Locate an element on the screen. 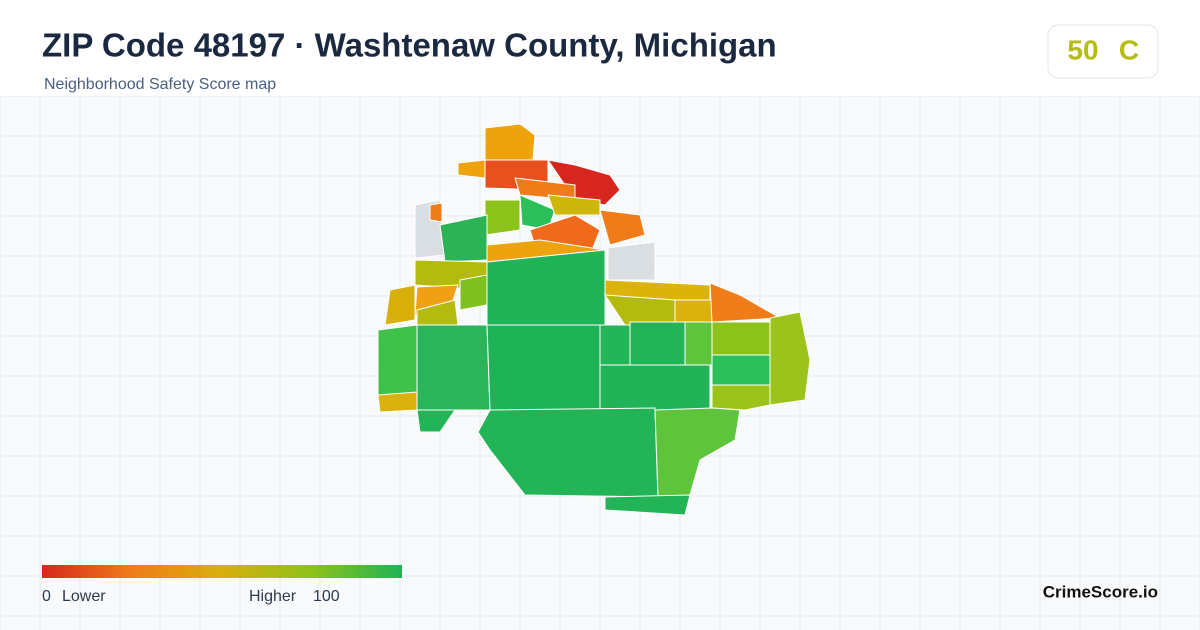 This screenshot has height=630, width=1200. score-grade: C is located at coordinates (1129, 49).